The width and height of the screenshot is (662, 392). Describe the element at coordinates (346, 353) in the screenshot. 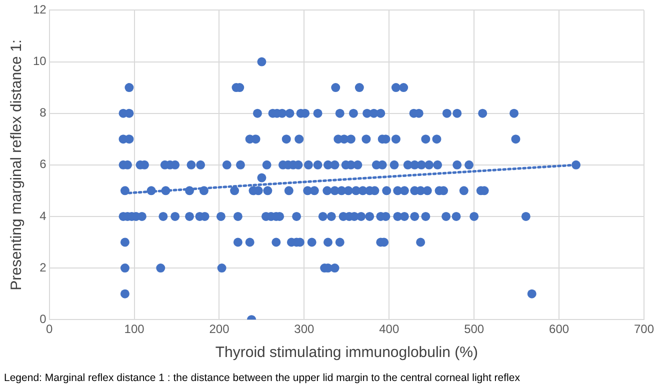

I see `x-axis-title: Thyroid stimulating immunoglobulin (%)` at that location.